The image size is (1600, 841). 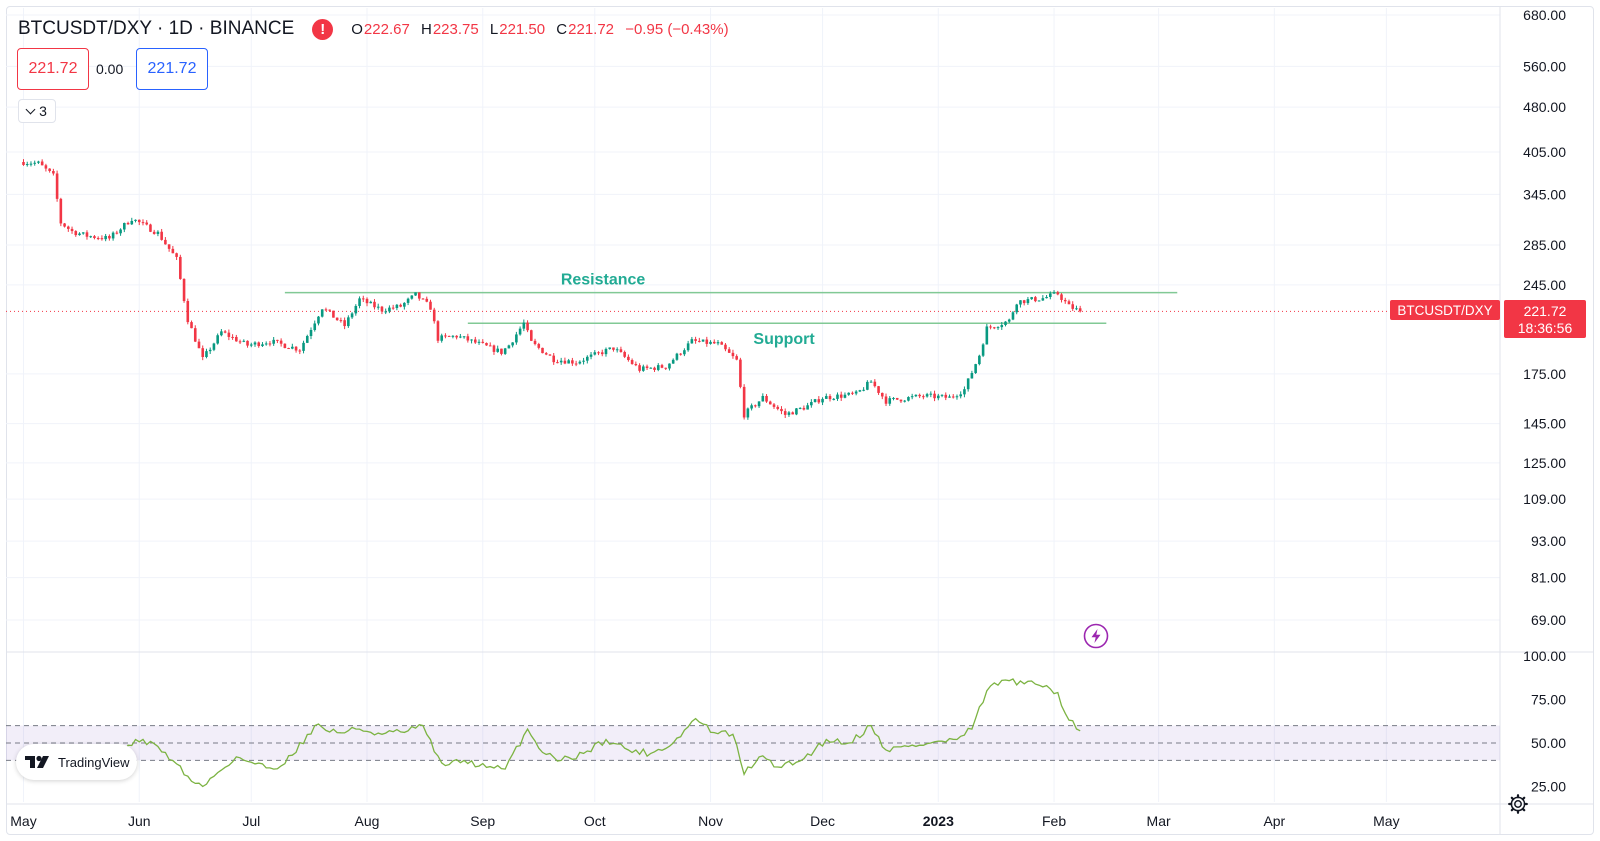 I want to click on exclamation-icon: !, so click(x=323, y=29).